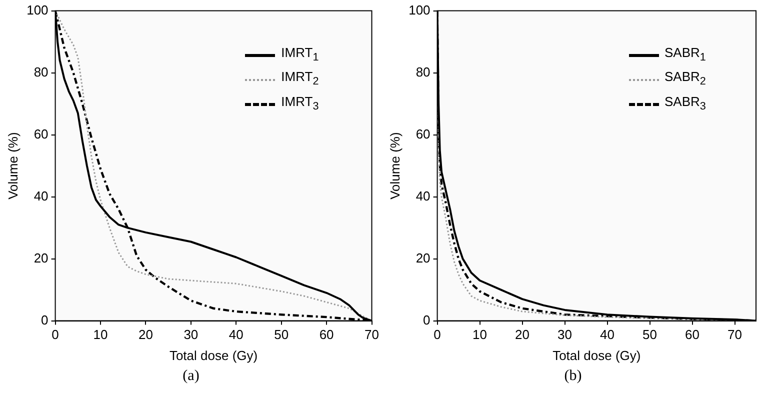 The width and height of the screenshot is (764, 402). What do you see at coordinates (300, 103) in the screenshot?
I see `legend-label: IMRT$_{3}$` at bounding box center [300, 103].